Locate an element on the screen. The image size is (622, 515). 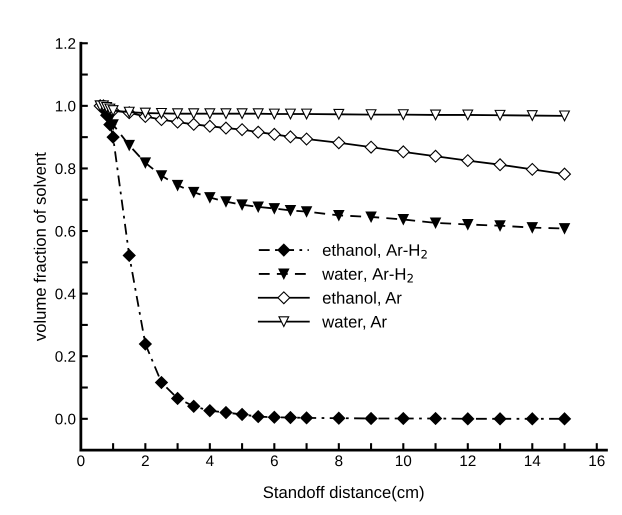
legend-label: ethanol, Ar is located at coordinates (362, 299).